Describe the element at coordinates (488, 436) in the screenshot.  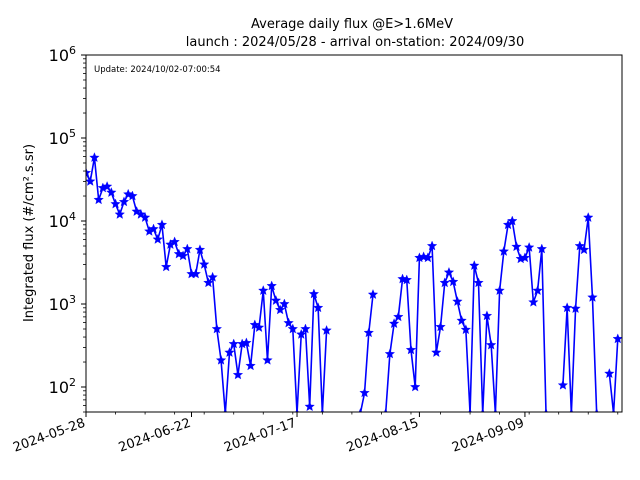
I see `x-tick-label: 2024-09-09` at that location.